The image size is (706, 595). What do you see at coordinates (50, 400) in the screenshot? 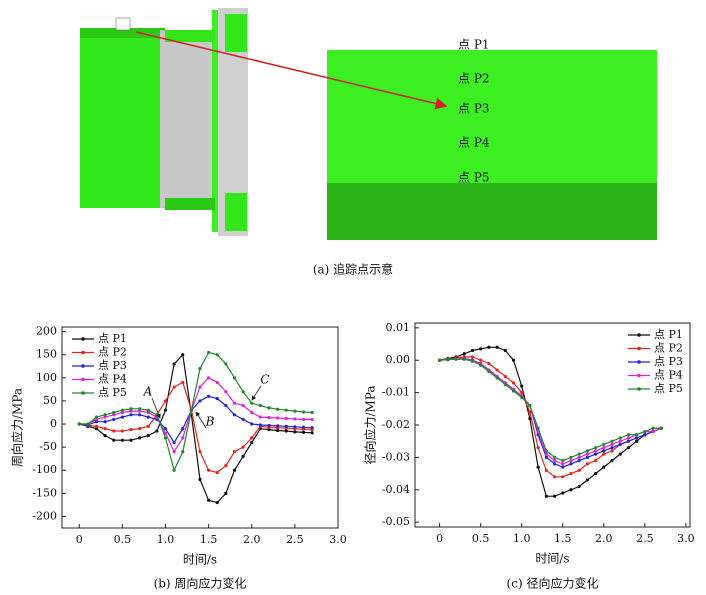
I see `y-tick-label: 50` at bounding box center [50, 400].